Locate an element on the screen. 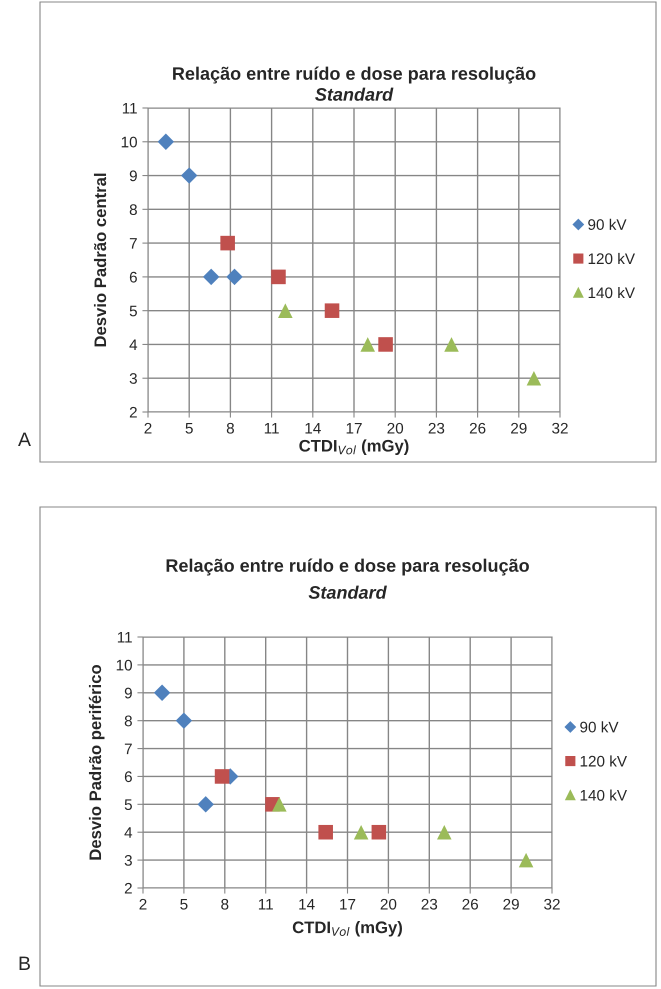 Image resolution: width=661 pixels, height=989 pixels. y-axis-title: Desvio Padrão periférico is located at coordinates (96, 762).